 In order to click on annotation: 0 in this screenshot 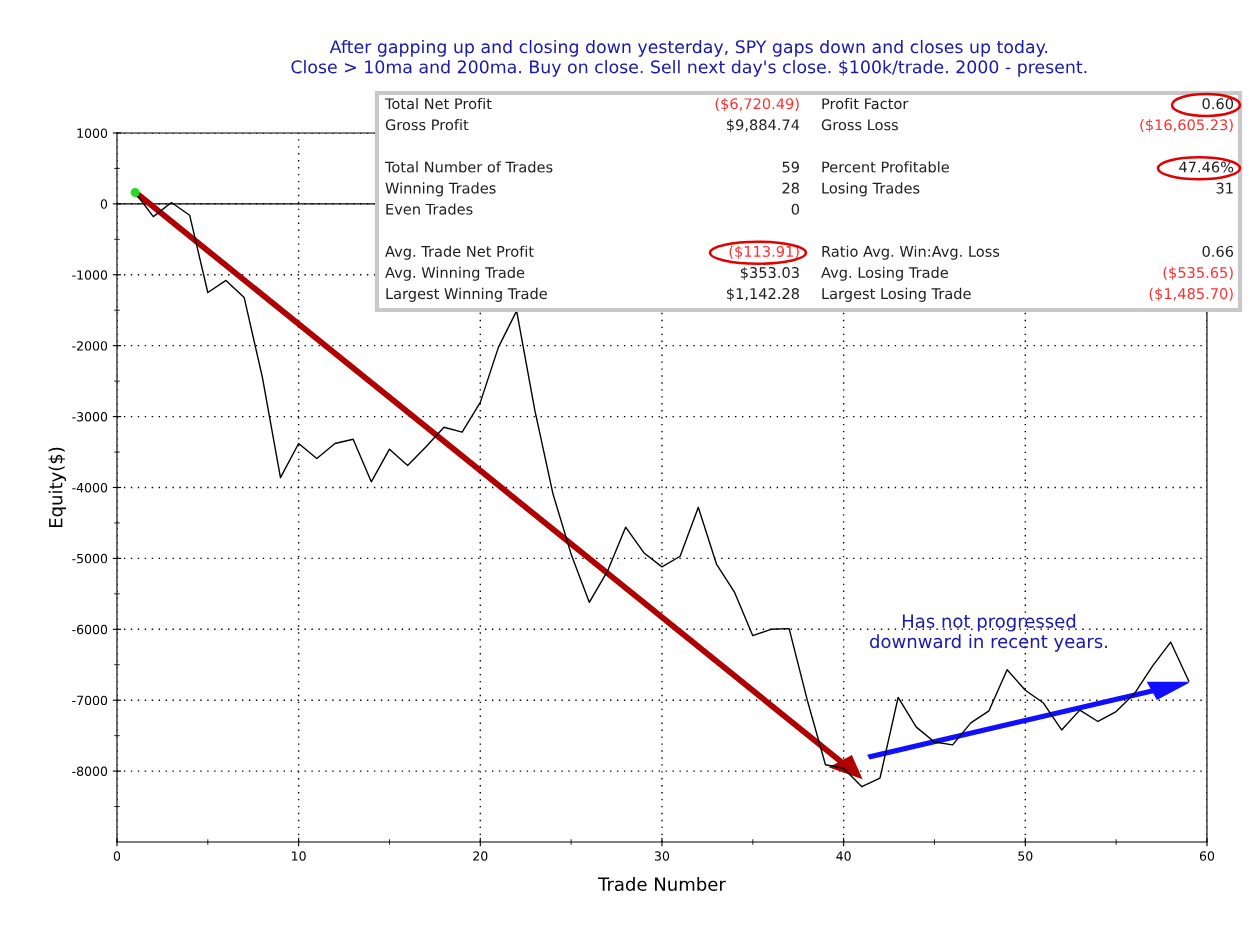, I will do `click(795, 209)`.